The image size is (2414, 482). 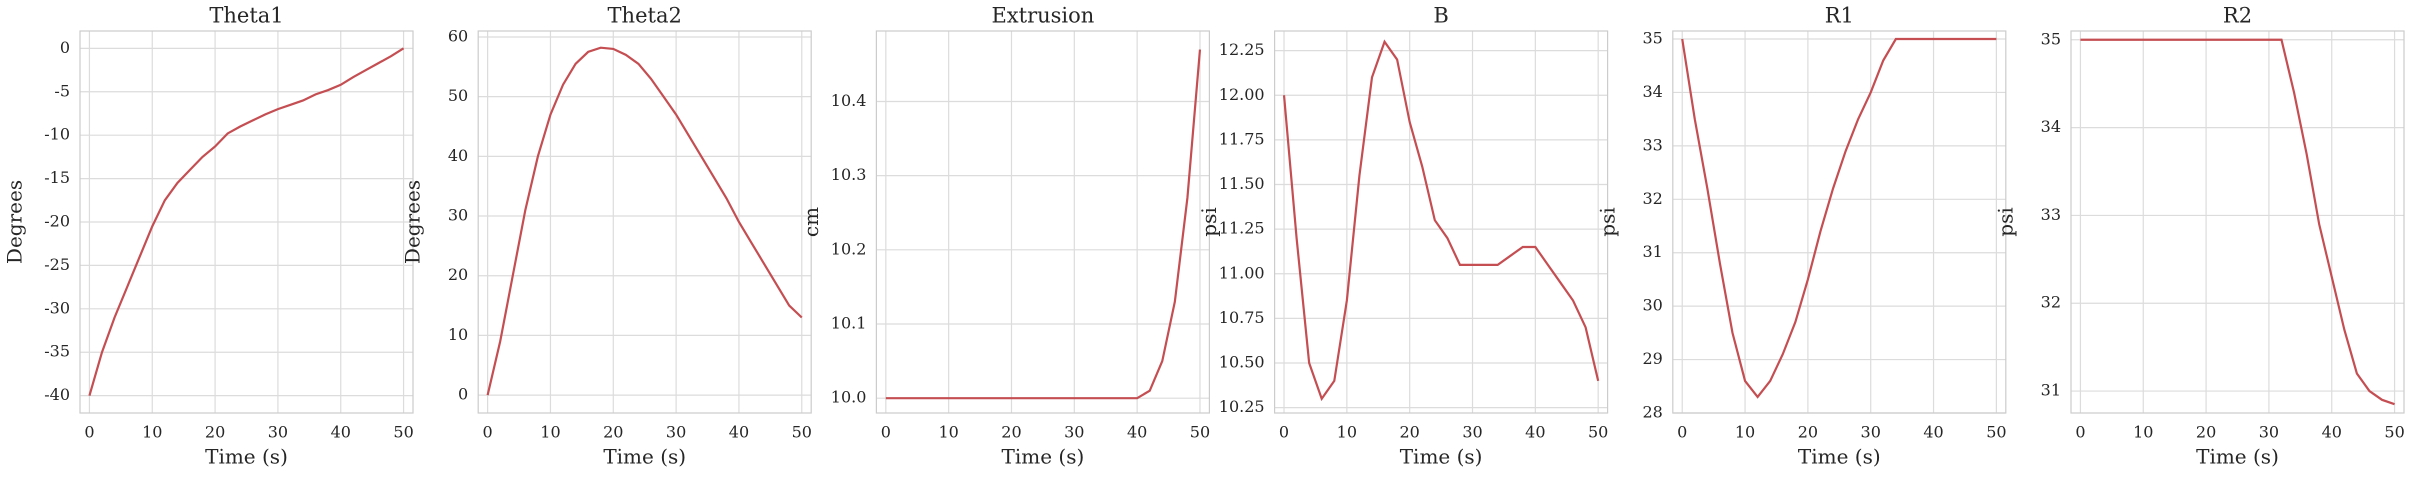 I want to click on y-tick-label: 11.00, so click(x=1242, y=272).